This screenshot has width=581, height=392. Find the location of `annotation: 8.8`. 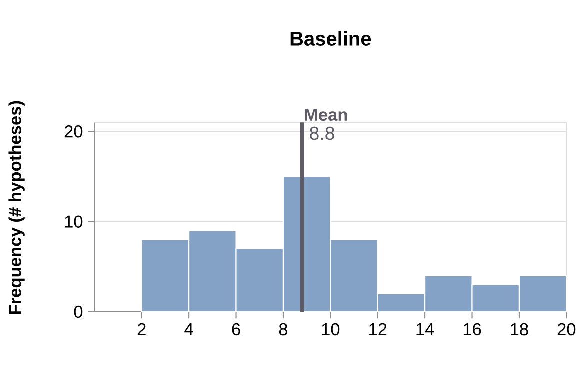

annotation: 8.8 is located at coordinates (322, 133).